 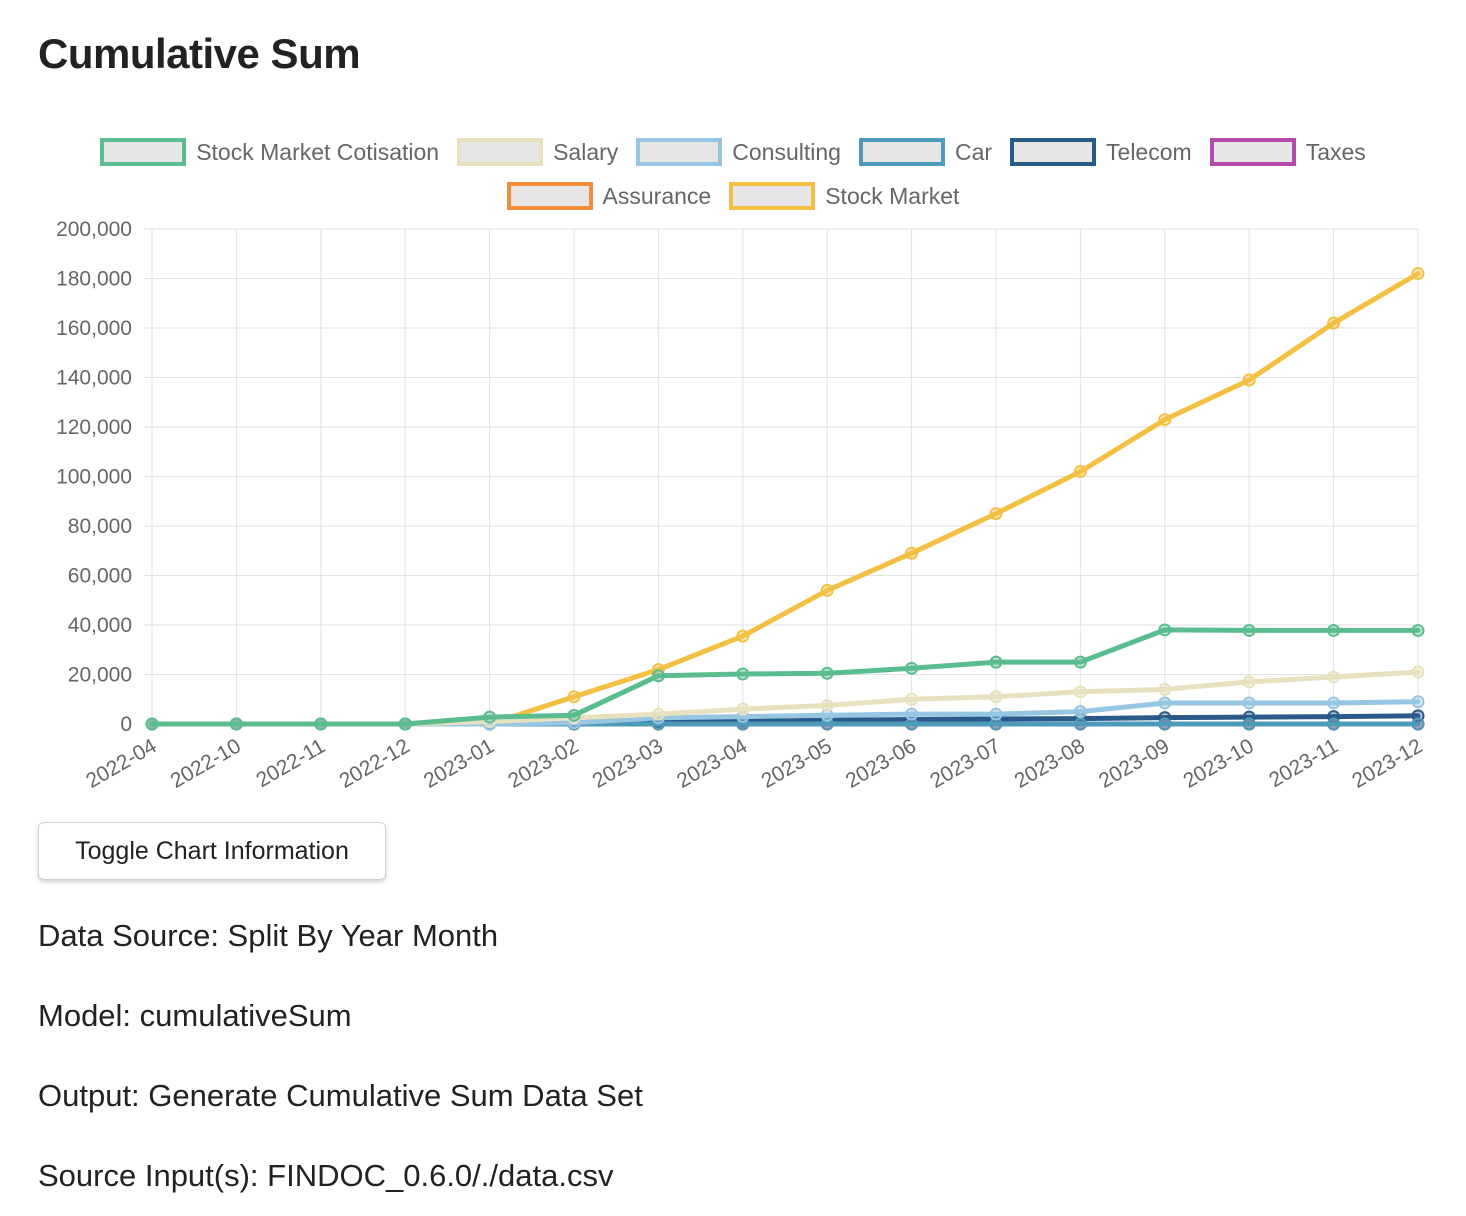 I want to click on legend-label: Stock Market, so click(x=892, y=195).